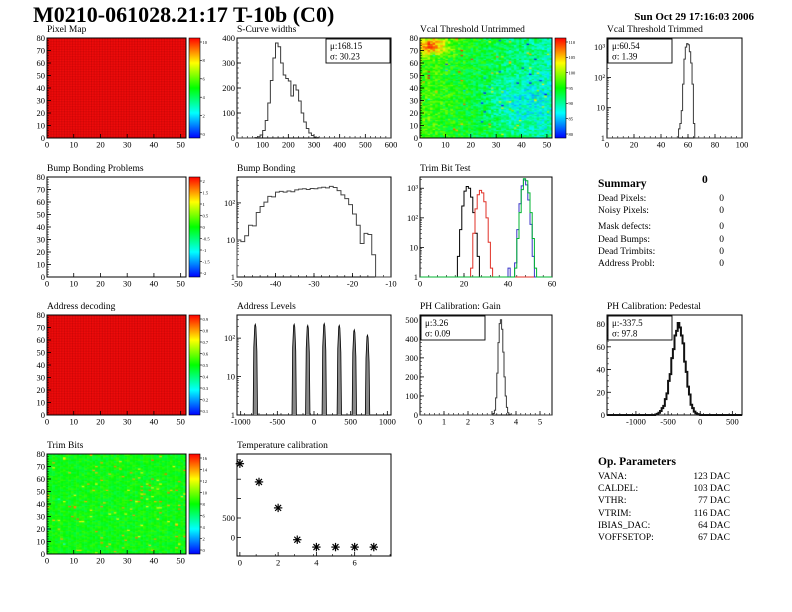  I want to click on plot-title: Trim Bits, so click(65, 446).